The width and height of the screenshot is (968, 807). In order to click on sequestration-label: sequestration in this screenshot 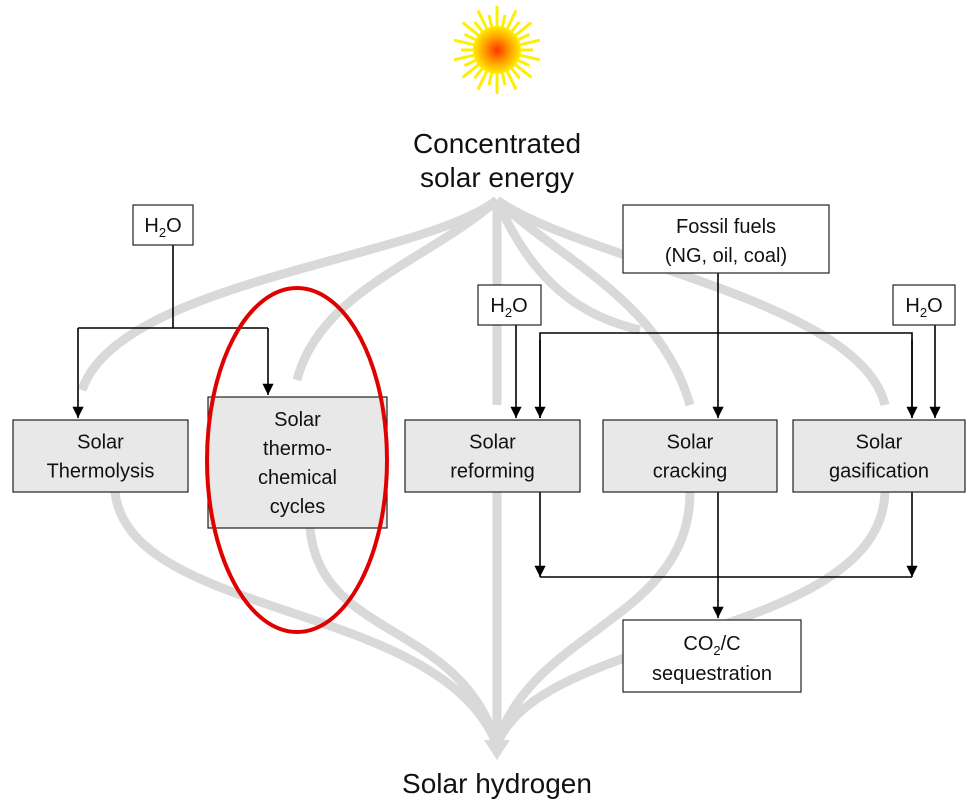, I will do `click(712, 674)`.